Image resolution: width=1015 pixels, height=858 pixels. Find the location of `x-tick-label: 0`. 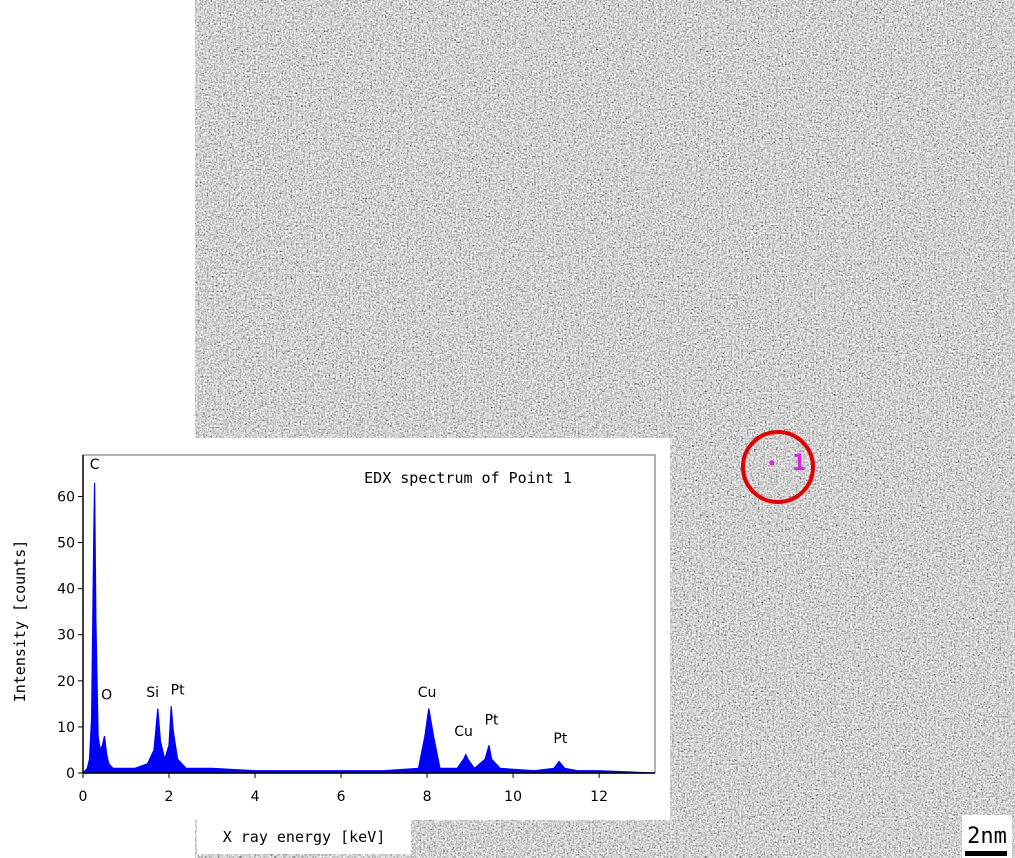

x-tick-label: 0 is located at coordinates (83, 797).